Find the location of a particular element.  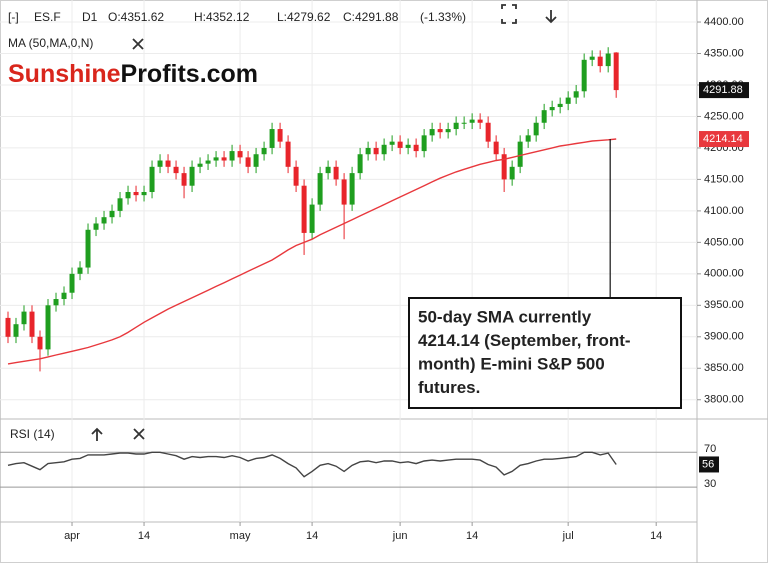

annotation-box is located at coordinates (545, 353).